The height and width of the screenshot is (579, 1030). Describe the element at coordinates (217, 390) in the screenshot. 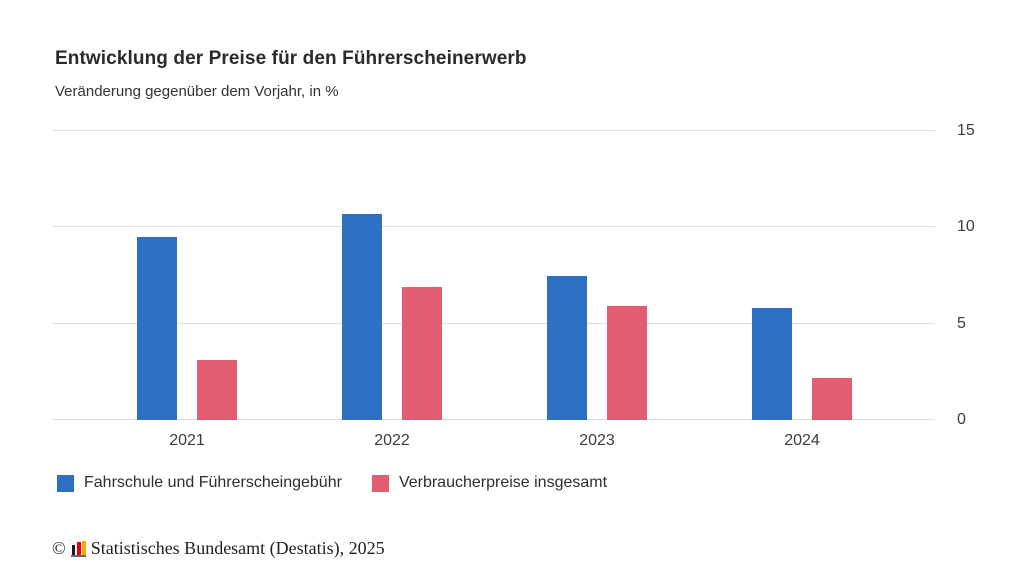

I see `bar-verbraucherpreise-2021` at that location.